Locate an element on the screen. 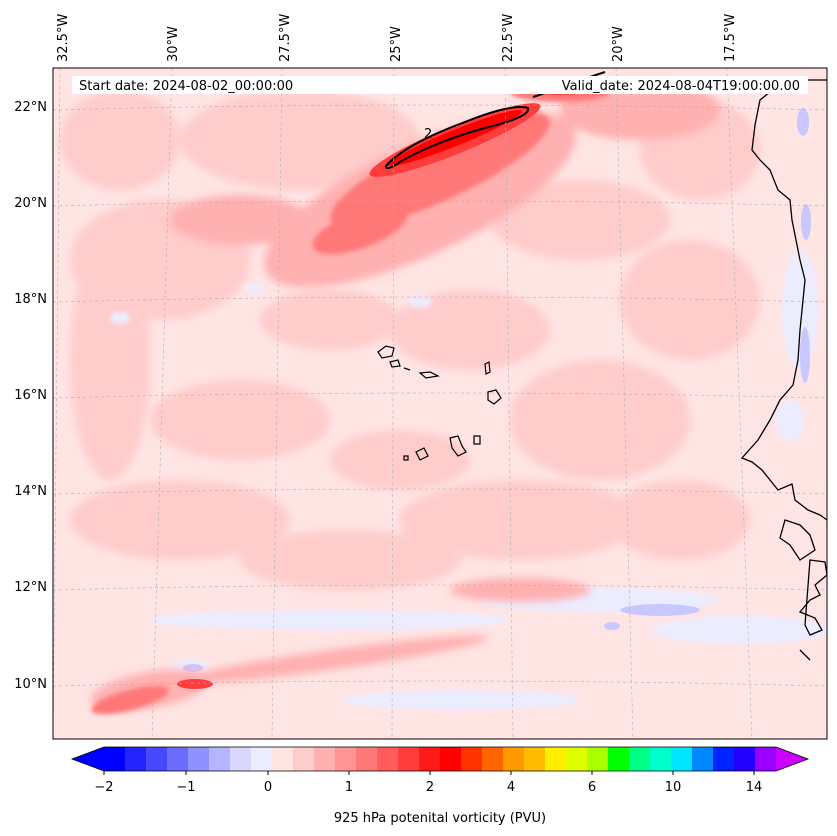 This screenshot has width=837, height=836. african-coastline is located at coordinates (783, 370).